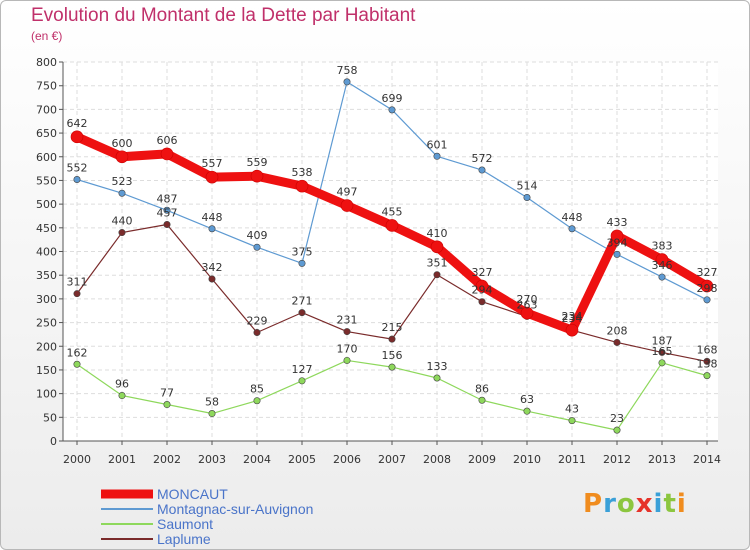 The image size is (750, 550). Describe the element at coordinates (46, 323) in the screenshot. I see `y-tick-label-250: 250` at that location.